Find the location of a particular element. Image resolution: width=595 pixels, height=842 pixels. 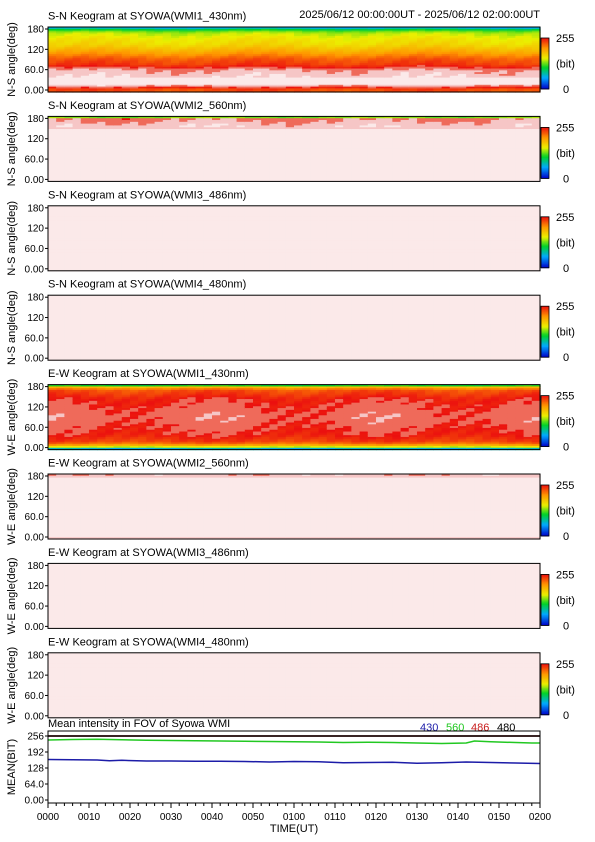

colorbar-step is located at coordinates (545, 151).